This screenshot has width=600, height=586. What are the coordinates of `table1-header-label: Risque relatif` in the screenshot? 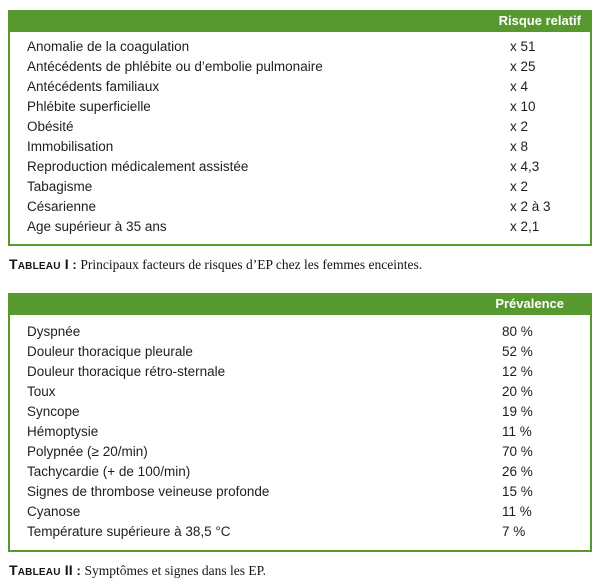 It's located at (539, 20).